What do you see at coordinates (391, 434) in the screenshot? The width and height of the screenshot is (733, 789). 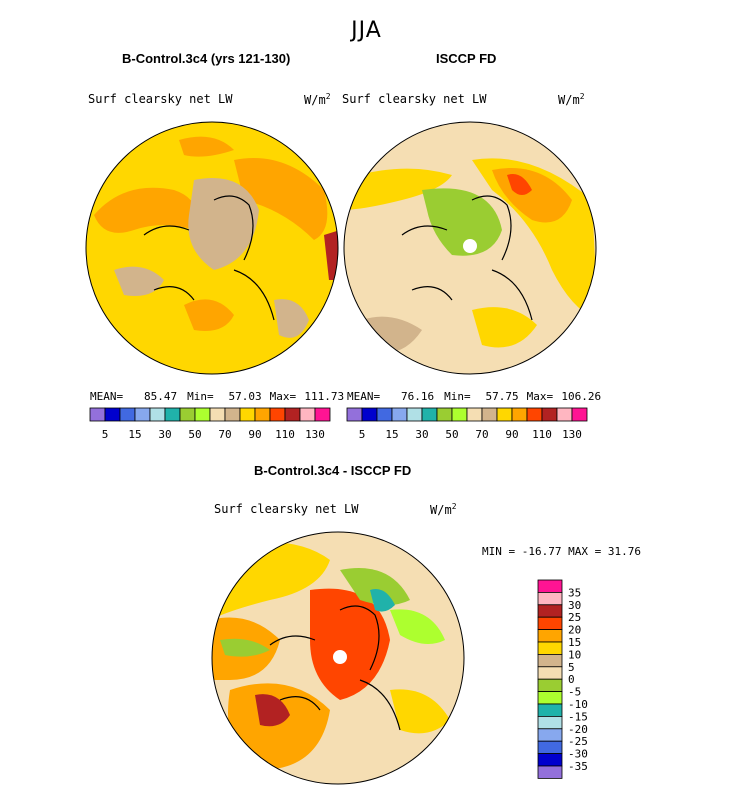 I see `panel2-colorbar-tick-label: 15` at bounding box center [391, 434].